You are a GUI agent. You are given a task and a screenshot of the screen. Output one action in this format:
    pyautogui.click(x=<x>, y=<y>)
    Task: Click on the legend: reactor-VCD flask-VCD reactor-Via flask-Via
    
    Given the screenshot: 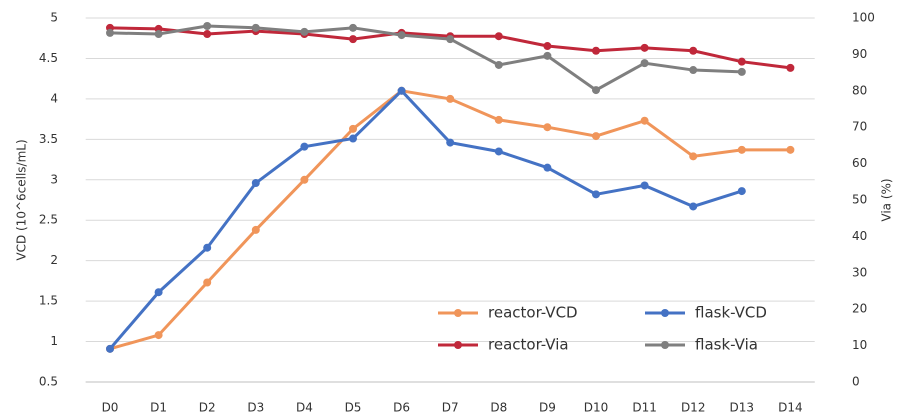 What is the action you would take?
    pyautogui.click(x=602, y=329)
    